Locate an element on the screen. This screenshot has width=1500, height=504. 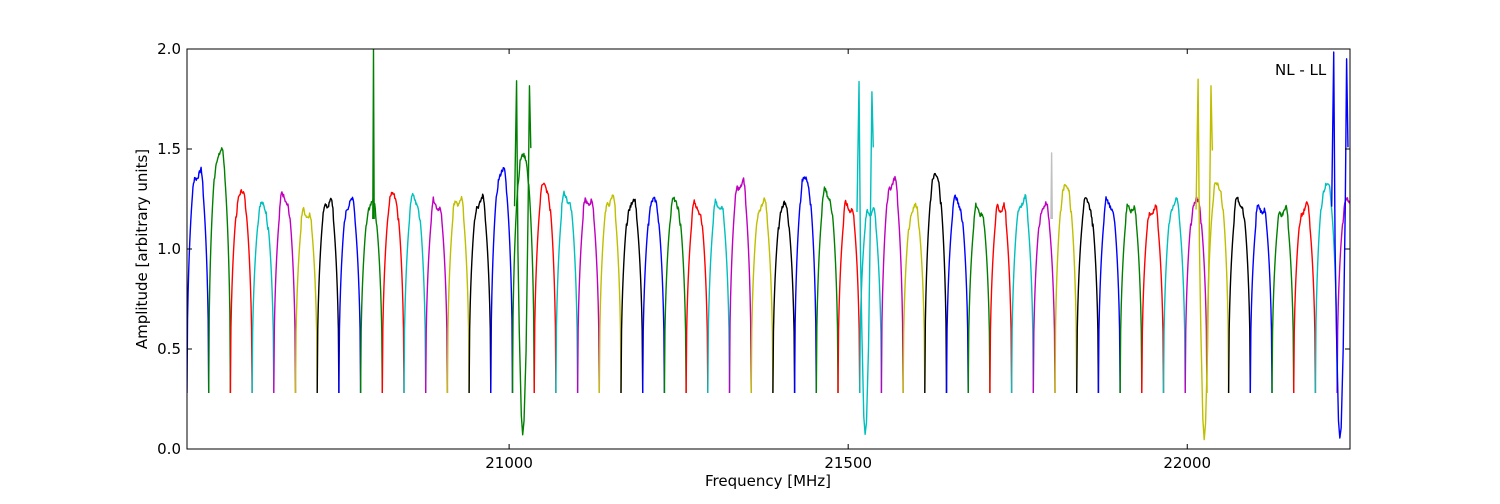
y-tick-label: 0.5 is located at coordinates (169, 349).